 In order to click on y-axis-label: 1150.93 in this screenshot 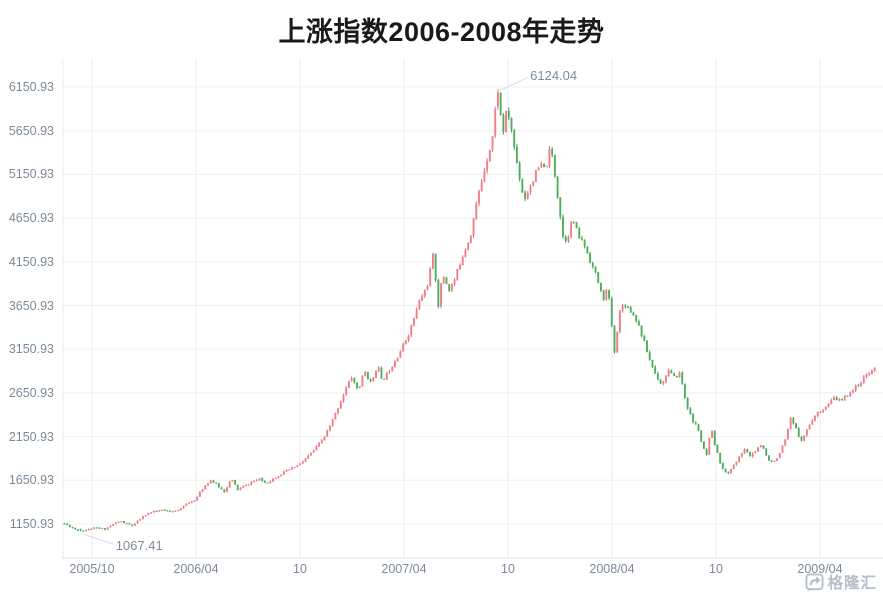, I will do `click(31, 524)`.